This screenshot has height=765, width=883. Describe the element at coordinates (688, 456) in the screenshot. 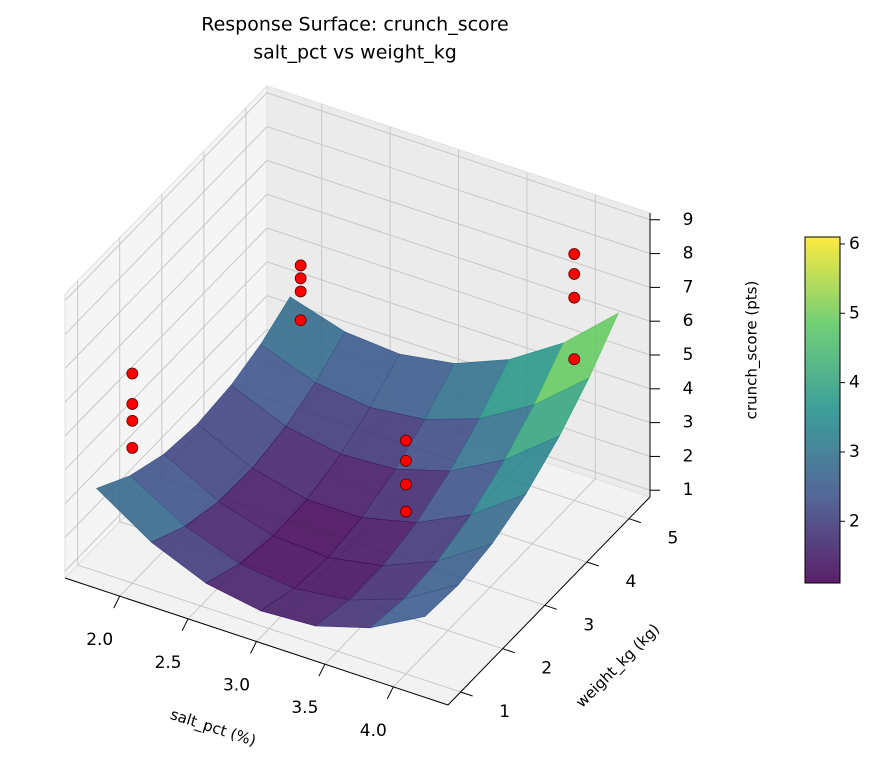

I see `z-tick-label: 2` at that location.